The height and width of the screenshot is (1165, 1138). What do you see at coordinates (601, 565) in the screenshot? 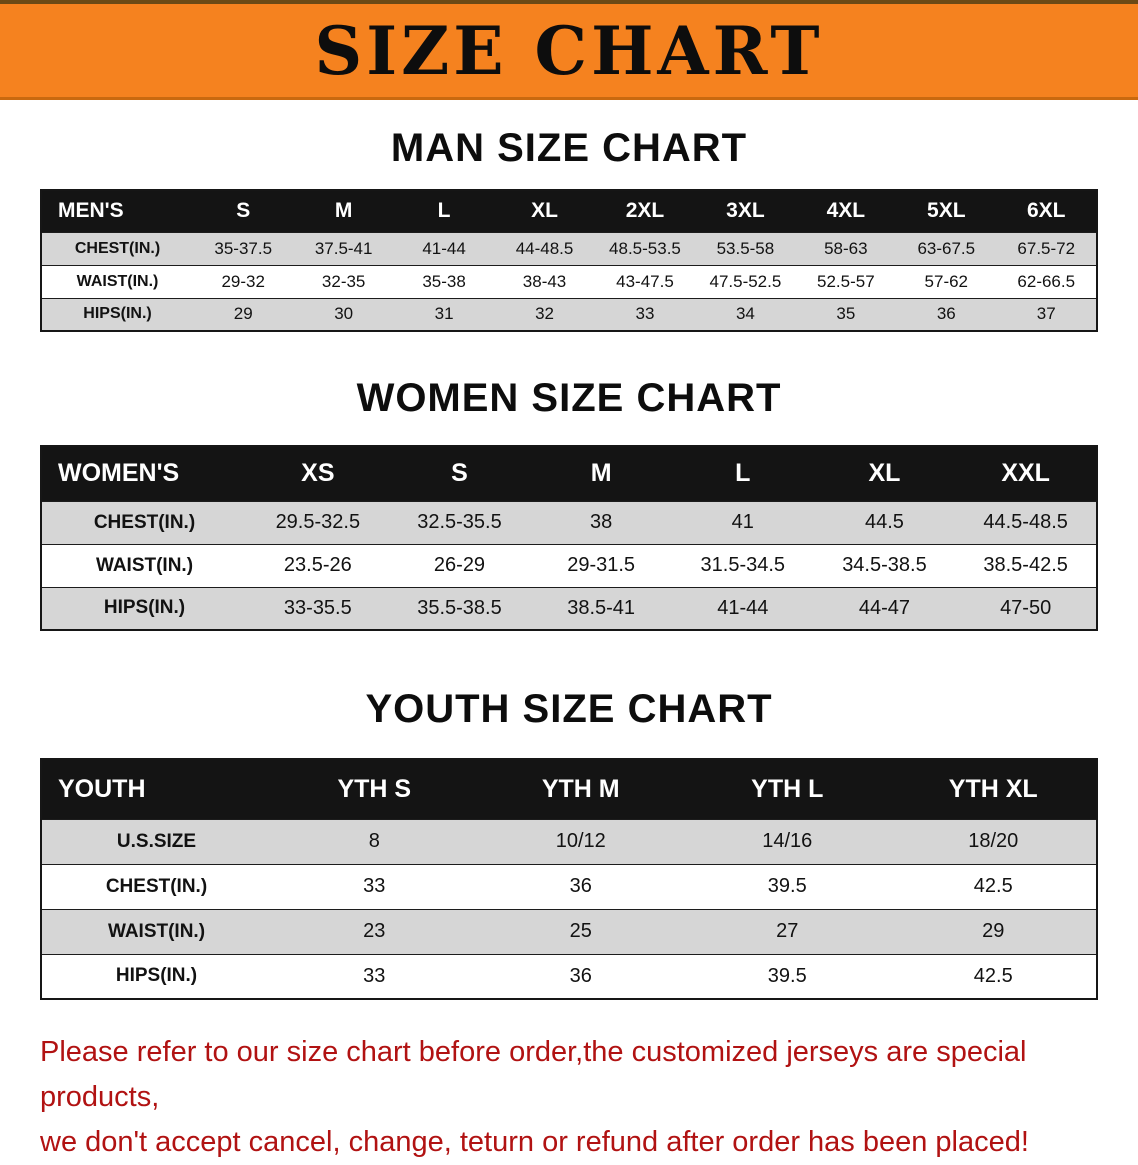
I see `measurement-value: 29-31.5` at bounding box center [601, 565].